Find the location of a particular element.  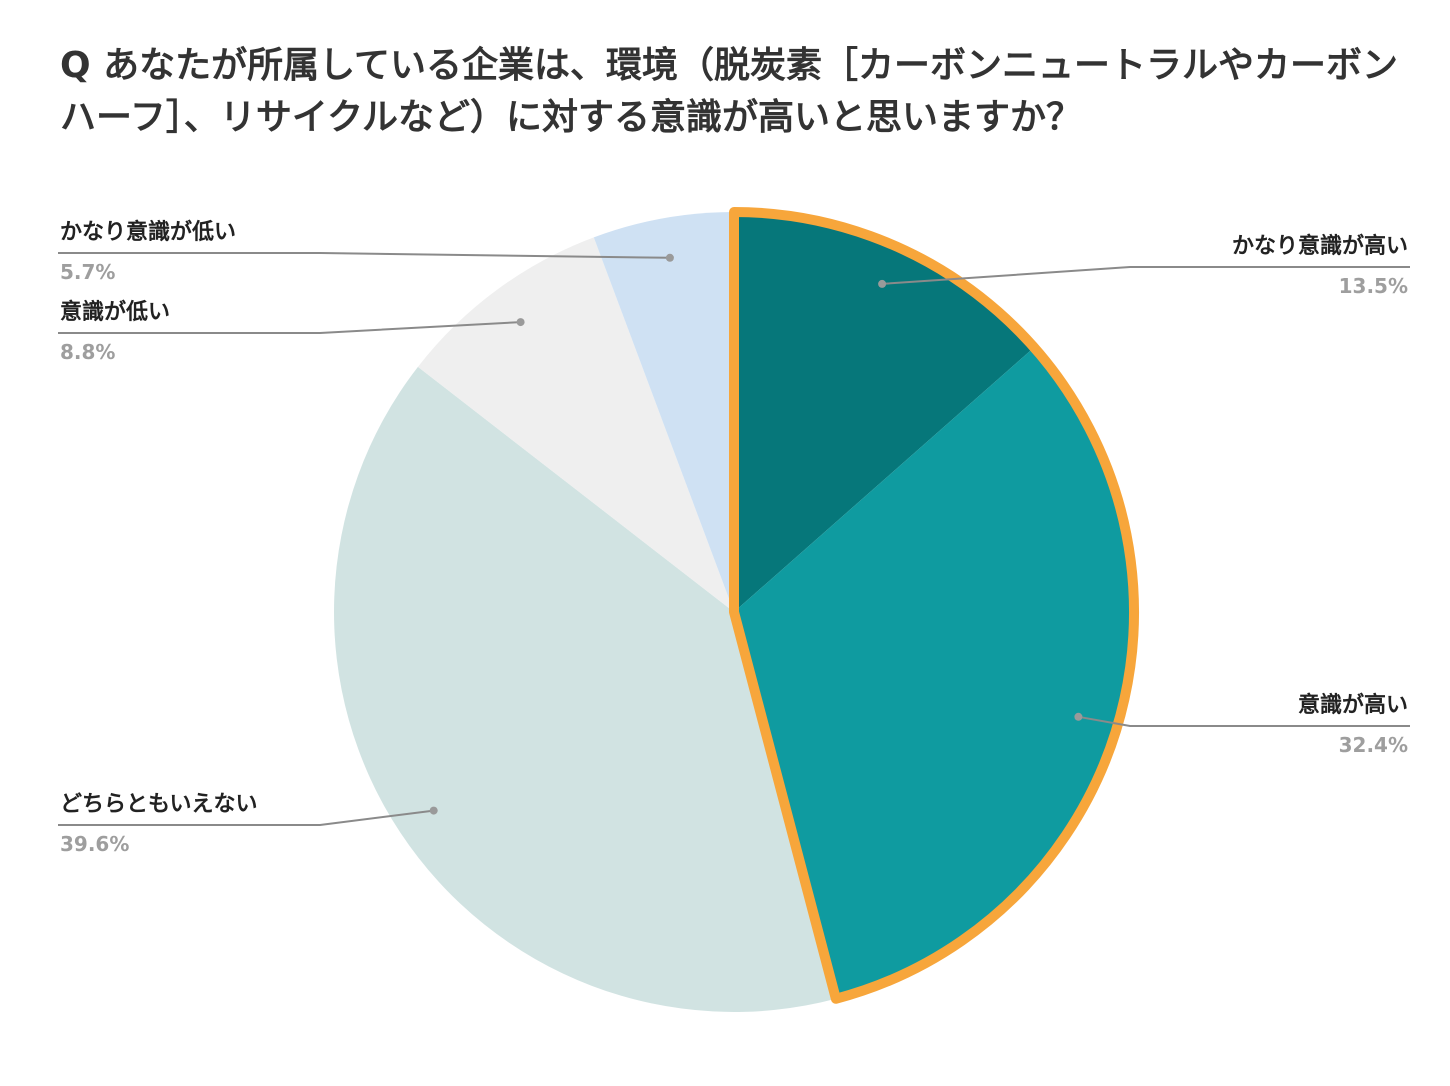

slice-value-4: 8.8% is located at coordinates (87, 352).